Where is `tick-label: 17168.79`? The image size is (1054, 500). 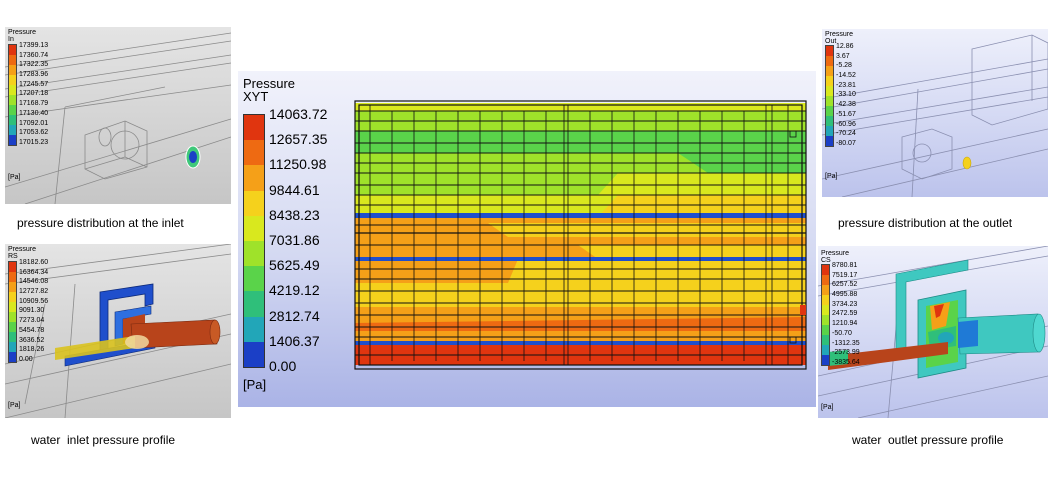
tick-label: 17168.79 is located at coordinates (34, 104).